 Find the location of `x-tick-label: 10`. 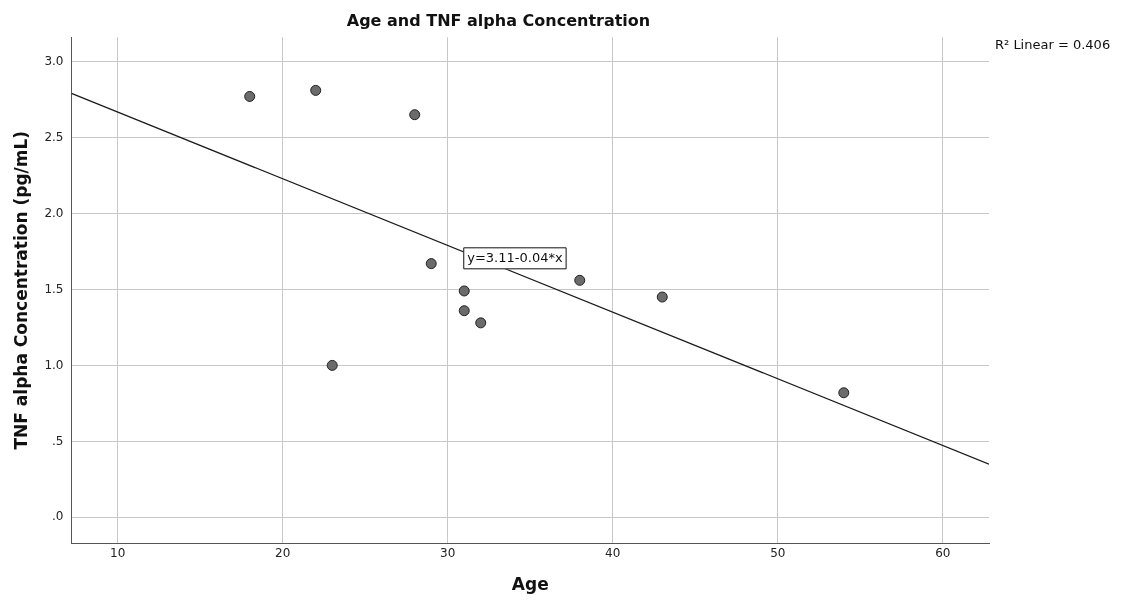

x-tick-label: 10 is located at coordinates (118, 552).